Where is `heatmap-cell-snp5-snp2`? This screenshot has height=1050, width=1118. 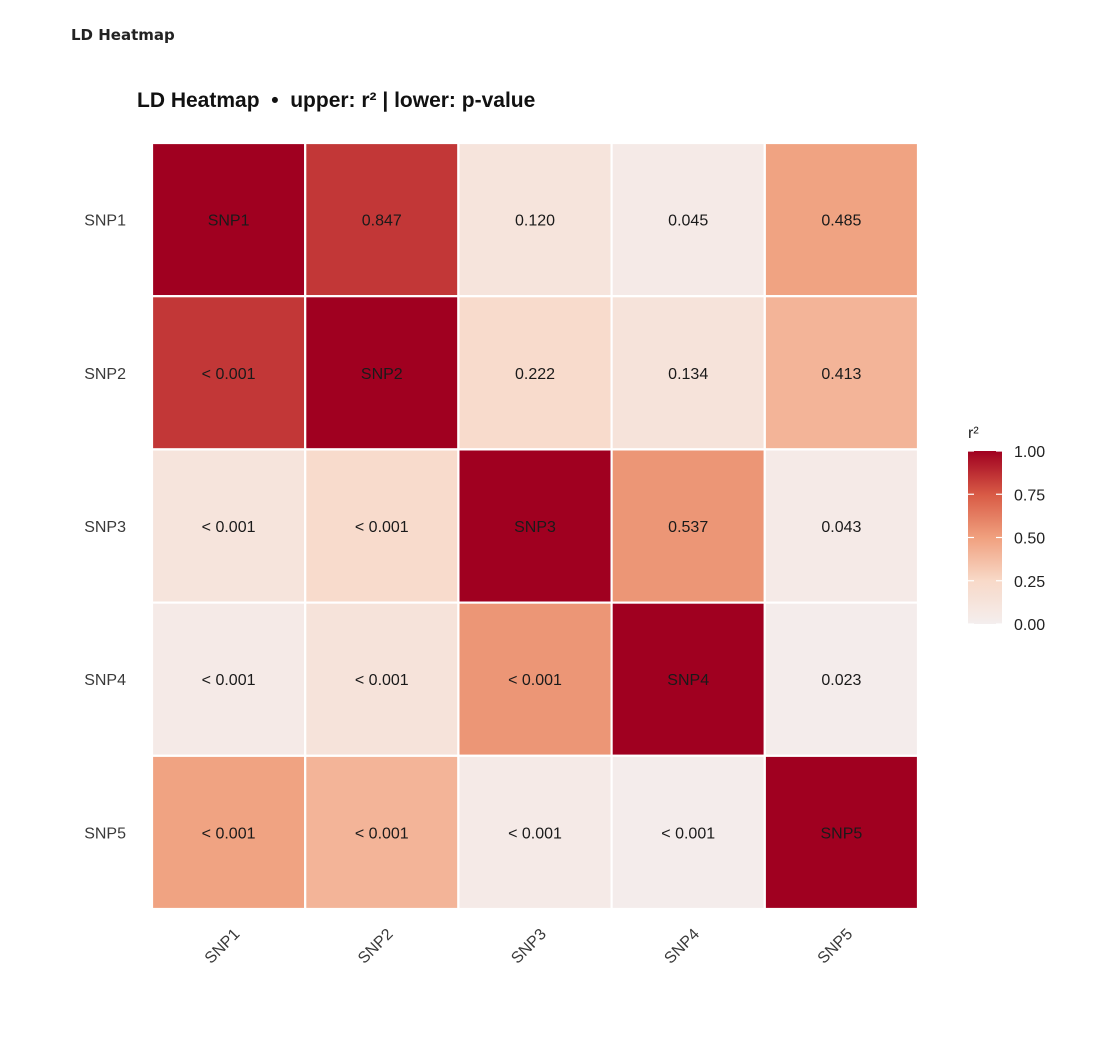
heatmap-cell-snp5-snp2 is located at coordinates (382, 832).